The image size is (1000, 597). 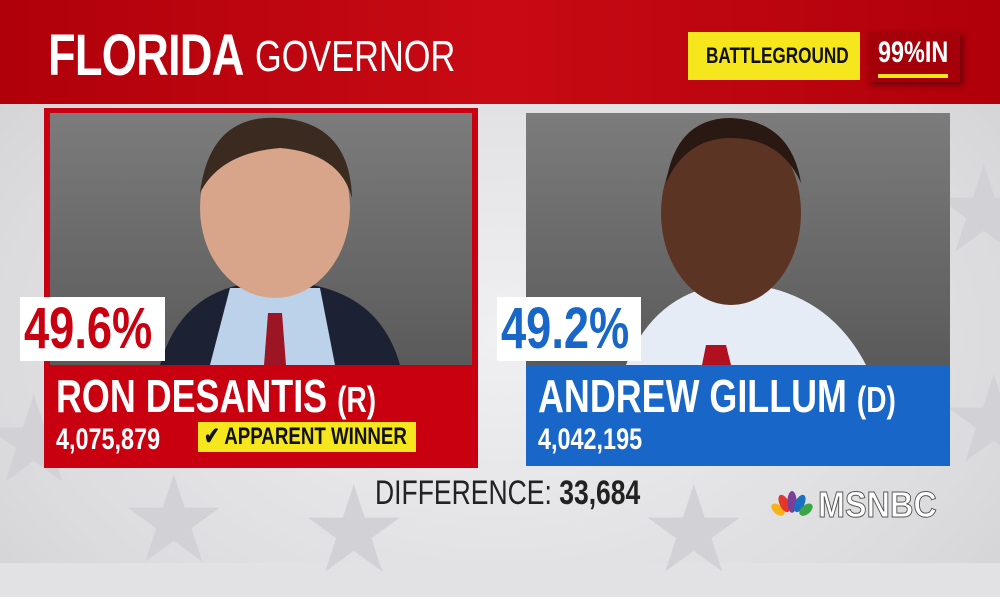 I want to click on reporting-underline, so click(x=913, y=76).